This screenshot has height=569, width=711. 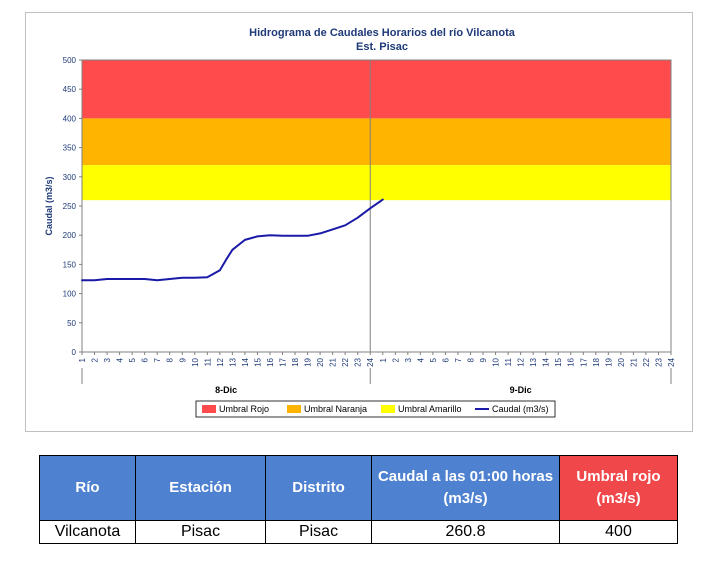 What do you see at coordinates (376, 142) in the screenshot?
I see `band-umbral-naranja` at bounding box center [376, 142].